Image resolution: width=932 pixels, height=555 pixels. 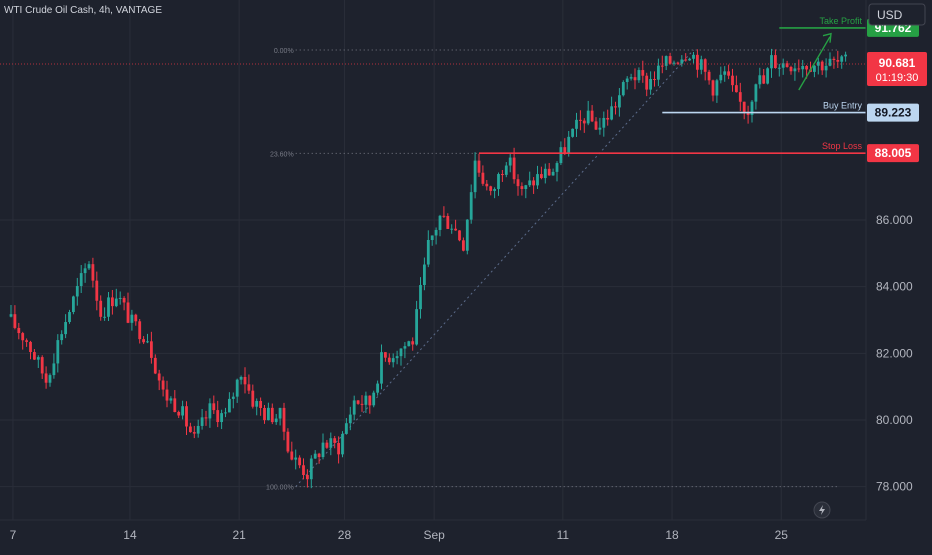 What do you see at coordinates (894, 487) in the screenshot?
I see `price-tick-label: 78.000` at bounding box center [894, 487].